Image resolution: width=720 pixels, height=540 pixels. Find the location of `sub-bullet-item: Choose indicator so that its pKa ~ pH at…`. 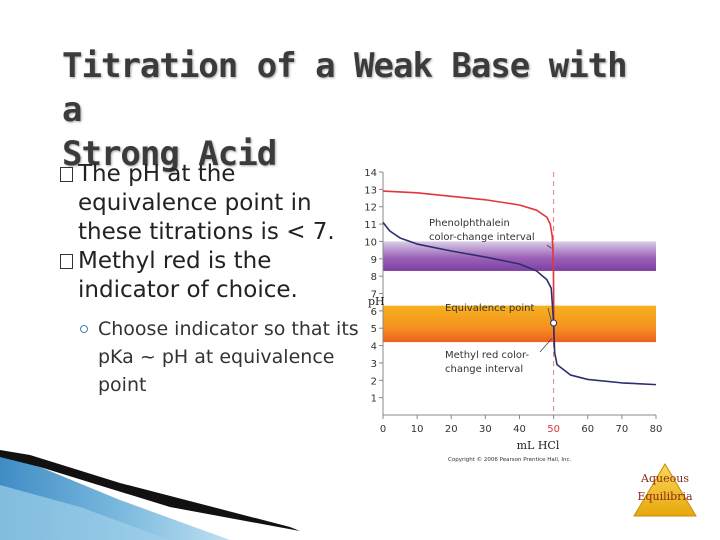

sub-bullet-item: Choose indicator so that its pKa ~ pH at… is located at coordinates (219, 357).